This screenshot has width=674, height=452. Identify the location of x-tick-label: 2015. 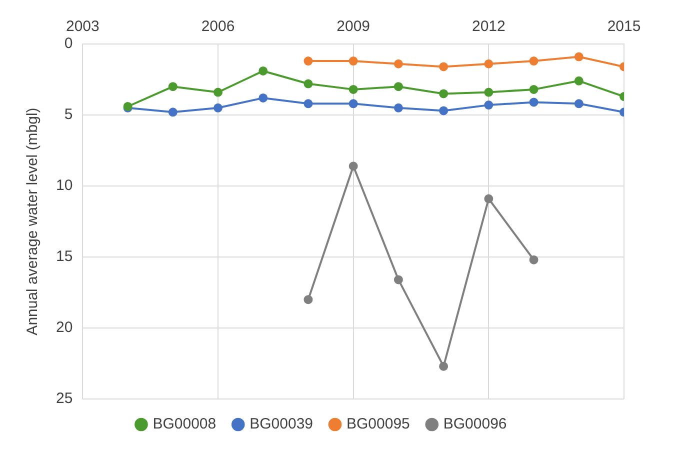
(624, 27).